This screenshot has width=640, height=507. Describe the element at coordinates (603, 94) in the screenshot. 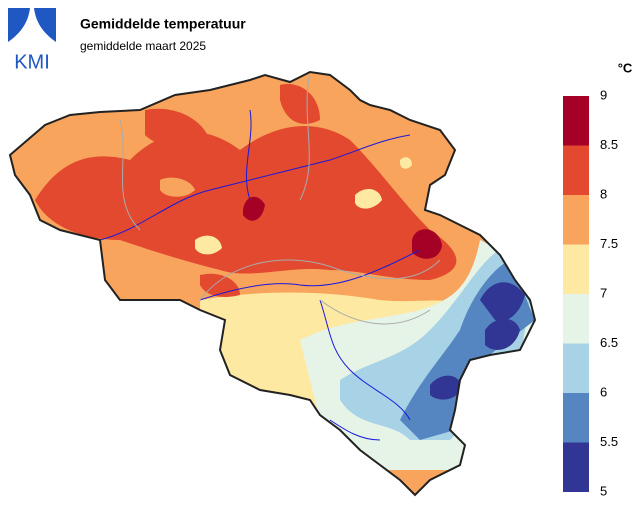

I see `legend-tick-label: 9` at that location.